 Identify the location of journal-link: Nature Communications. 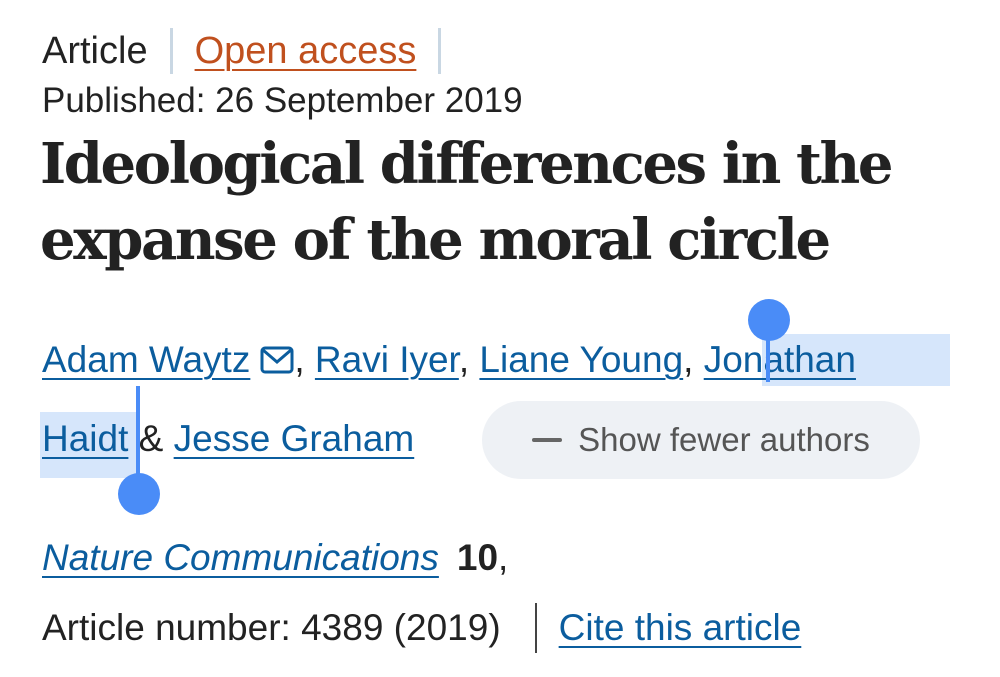
(240, 557).